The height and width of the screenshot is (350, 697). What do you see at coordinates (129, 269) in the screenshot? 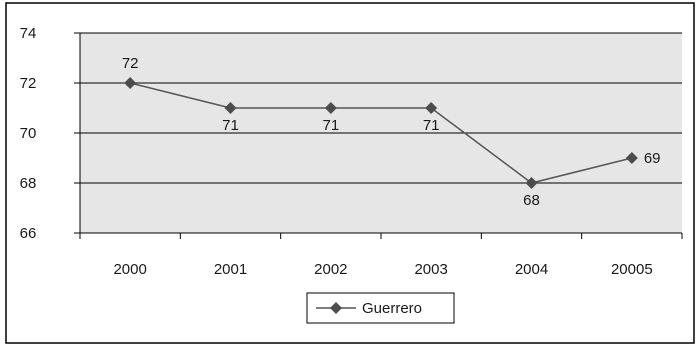
I see `x-tick-label: 2000` at bounding box center [129, 269].